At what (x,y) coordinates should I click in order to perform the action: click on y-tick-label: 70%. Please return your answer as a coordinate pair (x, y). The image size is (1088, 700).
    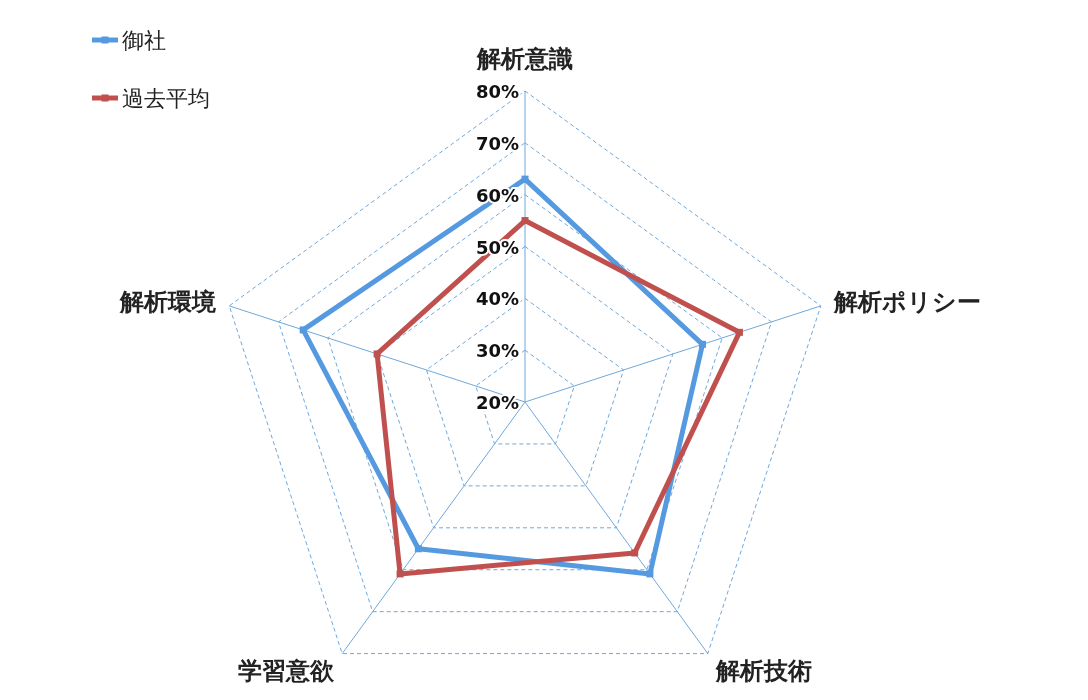
    Looking at the image, I should click on (497, 143).